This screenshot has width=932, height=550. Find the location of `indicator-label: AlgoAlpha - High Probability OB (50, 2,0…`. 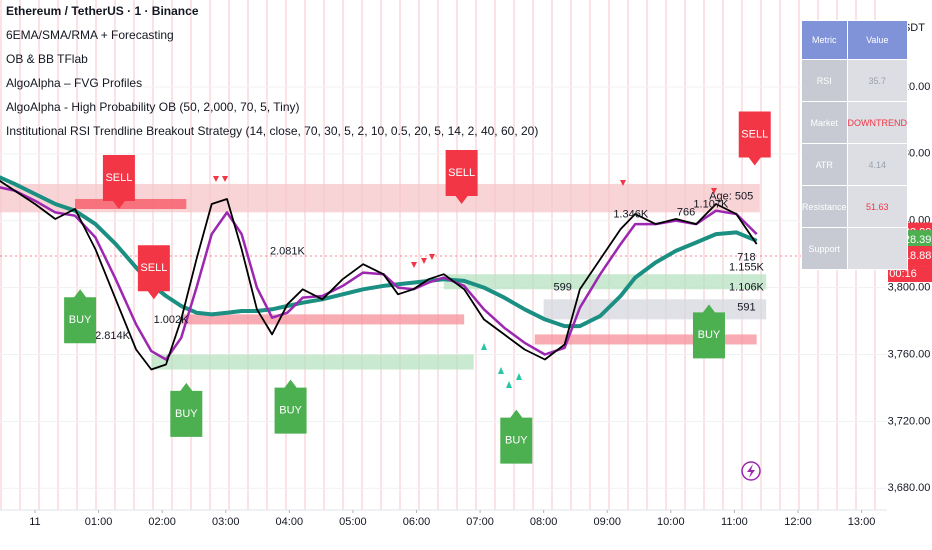

indicator-label: AlgoAlpha - High Probability OB (50, 2,0… is located at coordinates (153, 107).